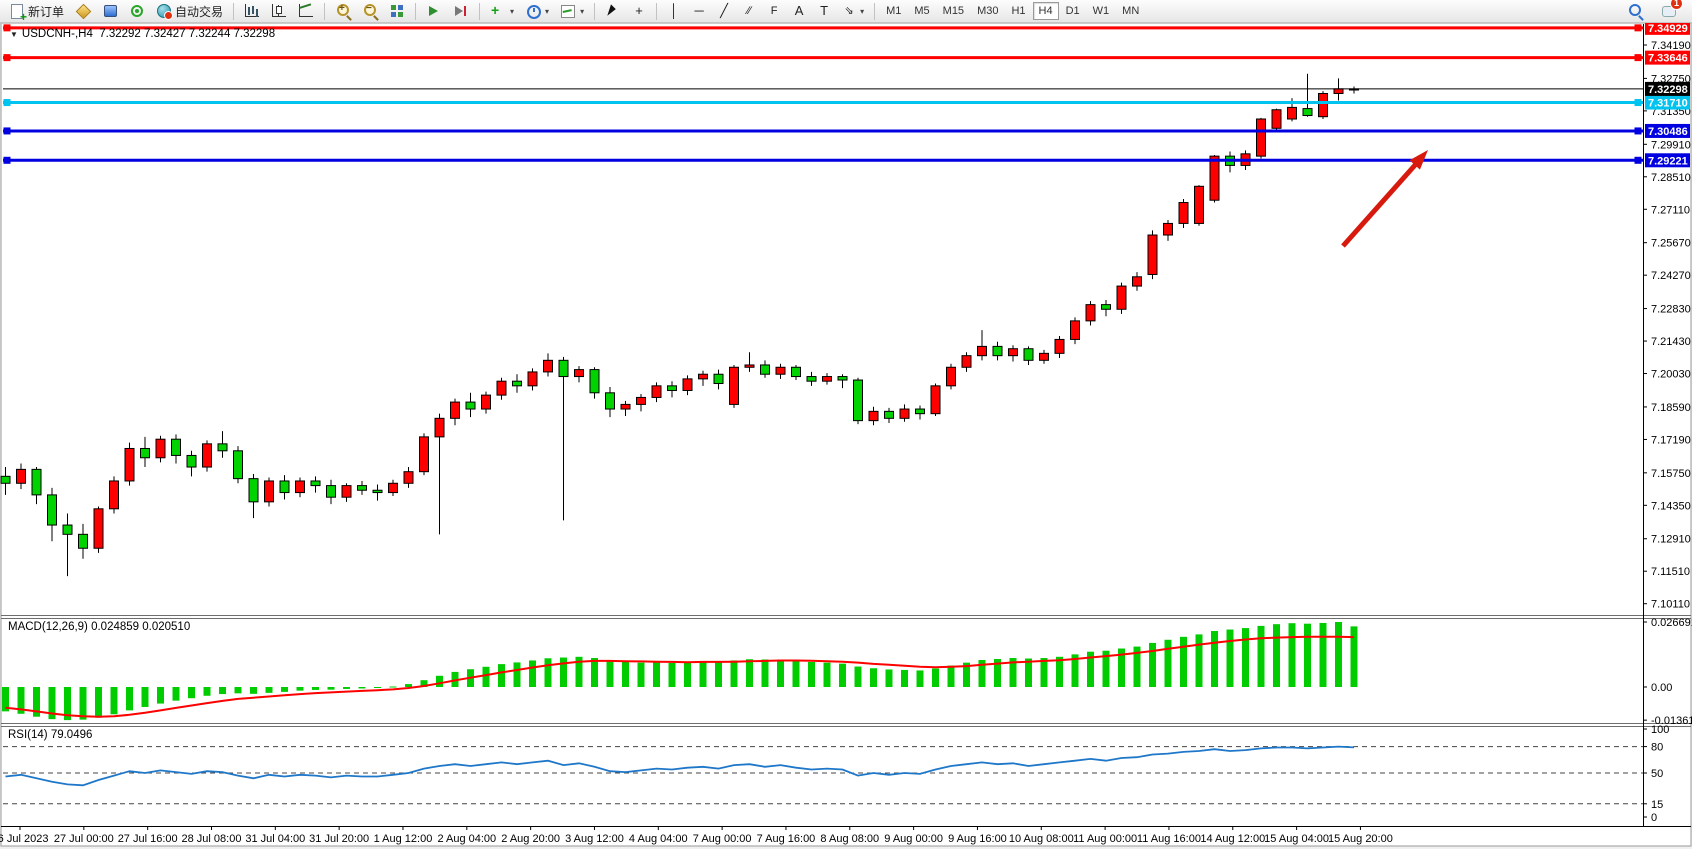 This screenshot has height=849, width=1692. What do you see at coordinates (1671, 506) in the screenshot?
I see `svg-text: 7.14350` at bounding box center [1671, 506].